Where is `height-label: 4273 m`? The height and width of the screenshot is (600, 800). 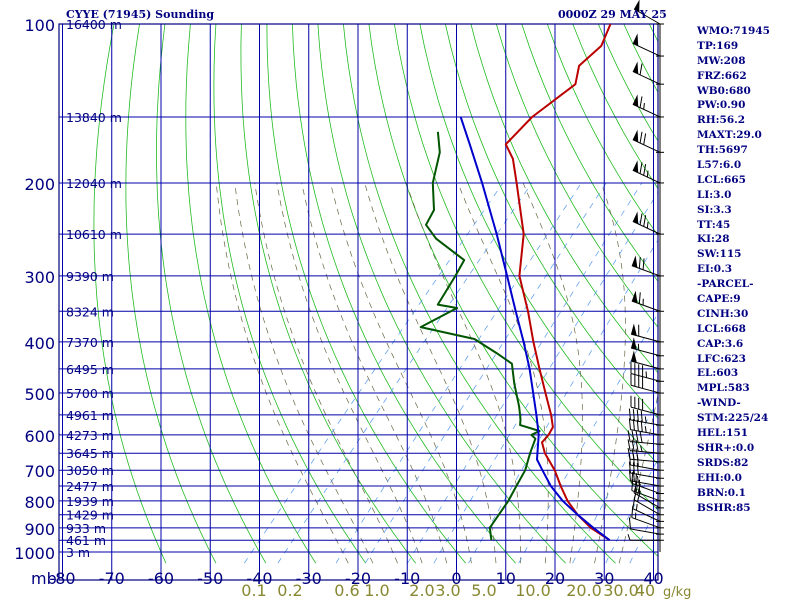 height-label: 4273 m is located at coordinates (90, 435).